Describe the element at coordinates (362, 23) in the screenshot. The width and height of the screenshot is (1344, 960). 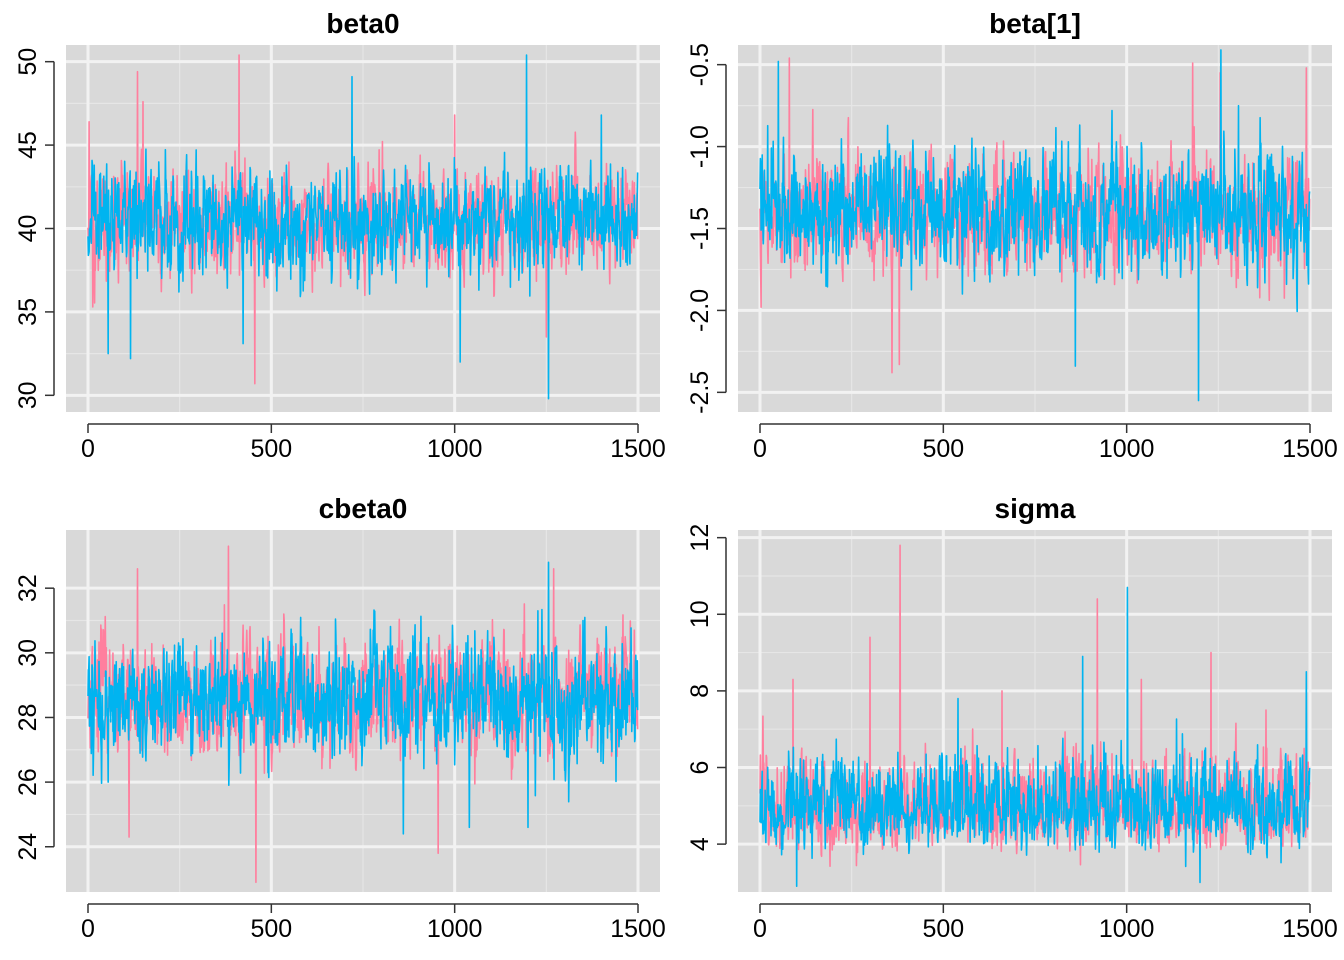
I see `panel-title-beta0: beta0` at that location.